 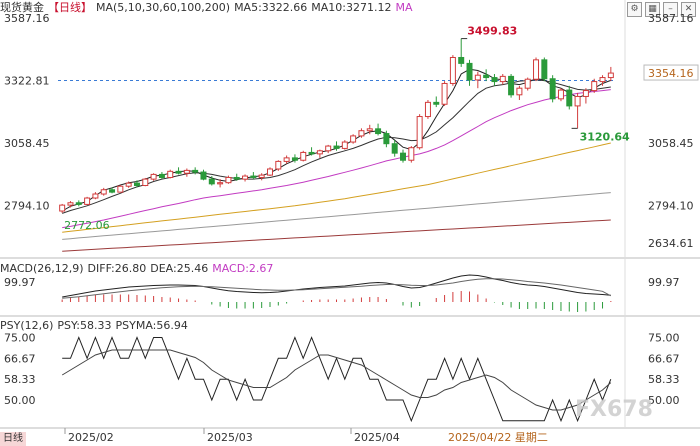 I want to click on x-tick-label: 2025/02, so click(x=91, y=437).